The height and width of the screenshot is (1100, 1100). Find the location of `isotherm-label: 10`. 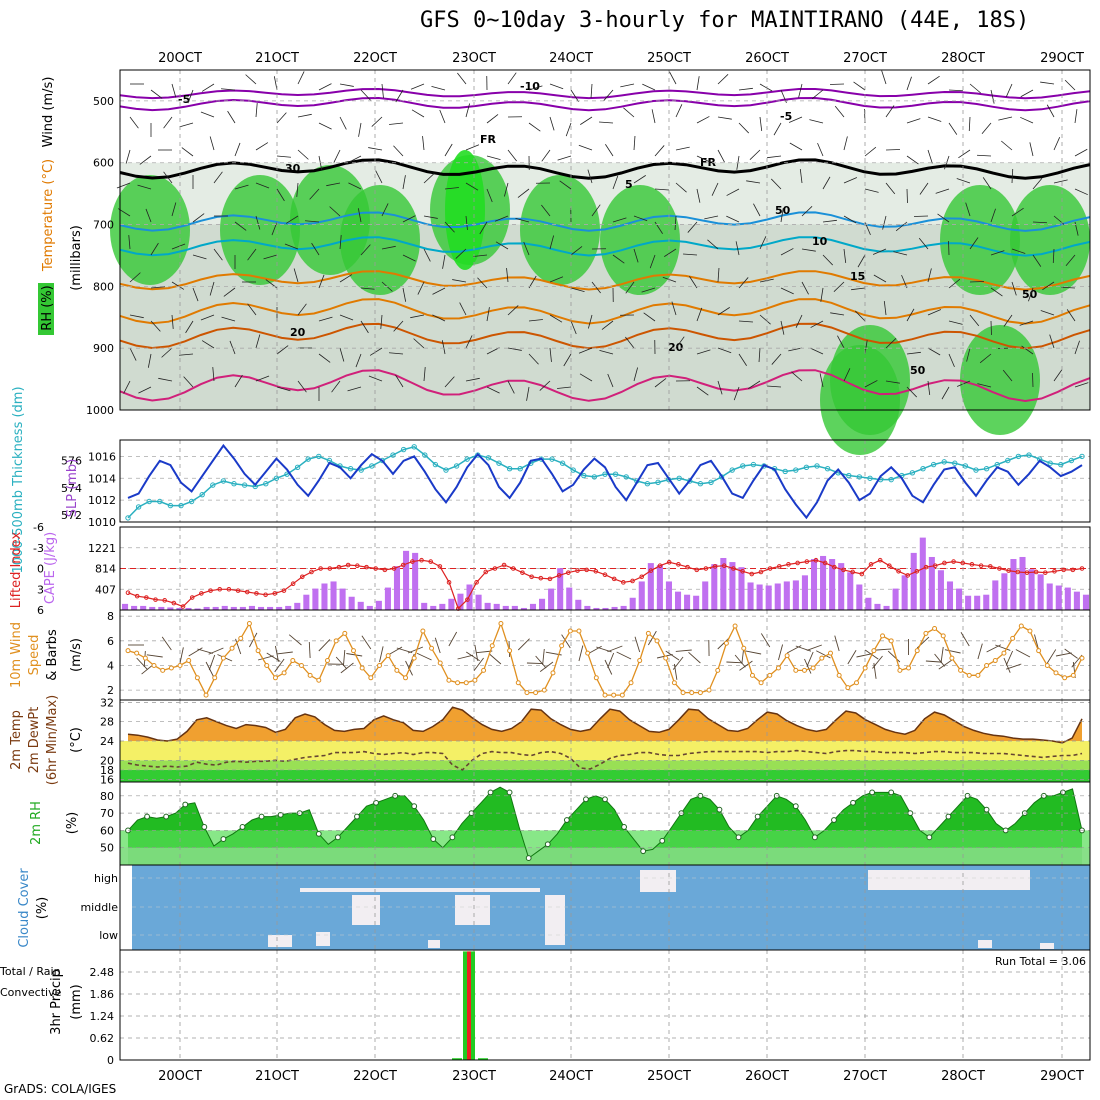

isotherm-label: 10 is located at coordinates (820, 241).